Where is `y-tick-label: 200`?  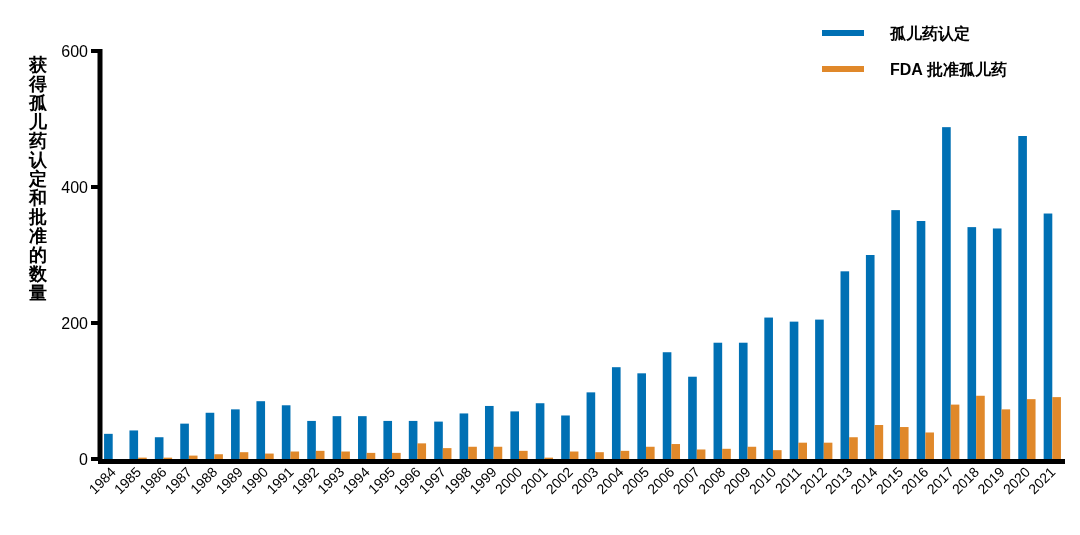 y-tick-label: 200 is located at coordinates (75, 323).